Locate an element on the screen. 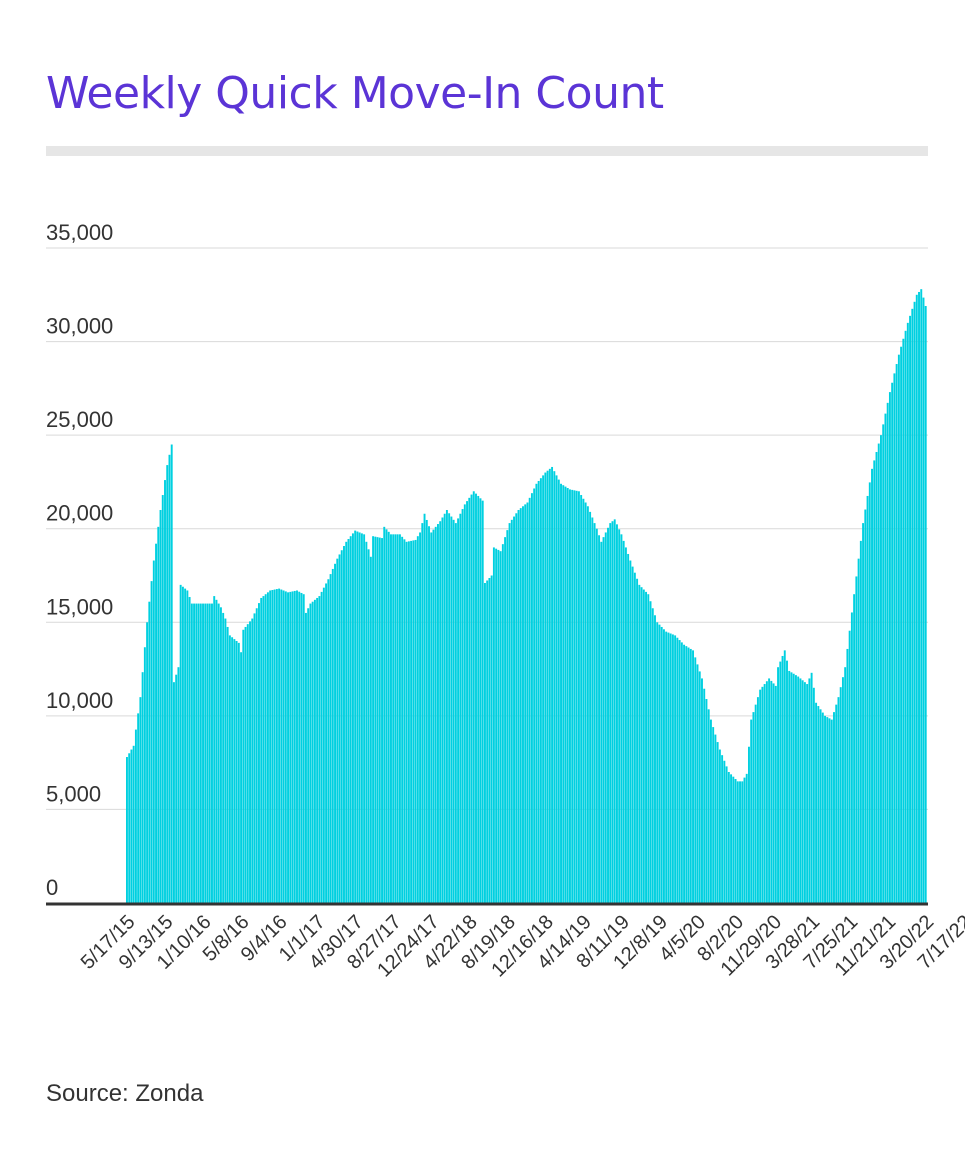  page-title: Weekly Quick Move-In Count is located at coordinates (355, 93).